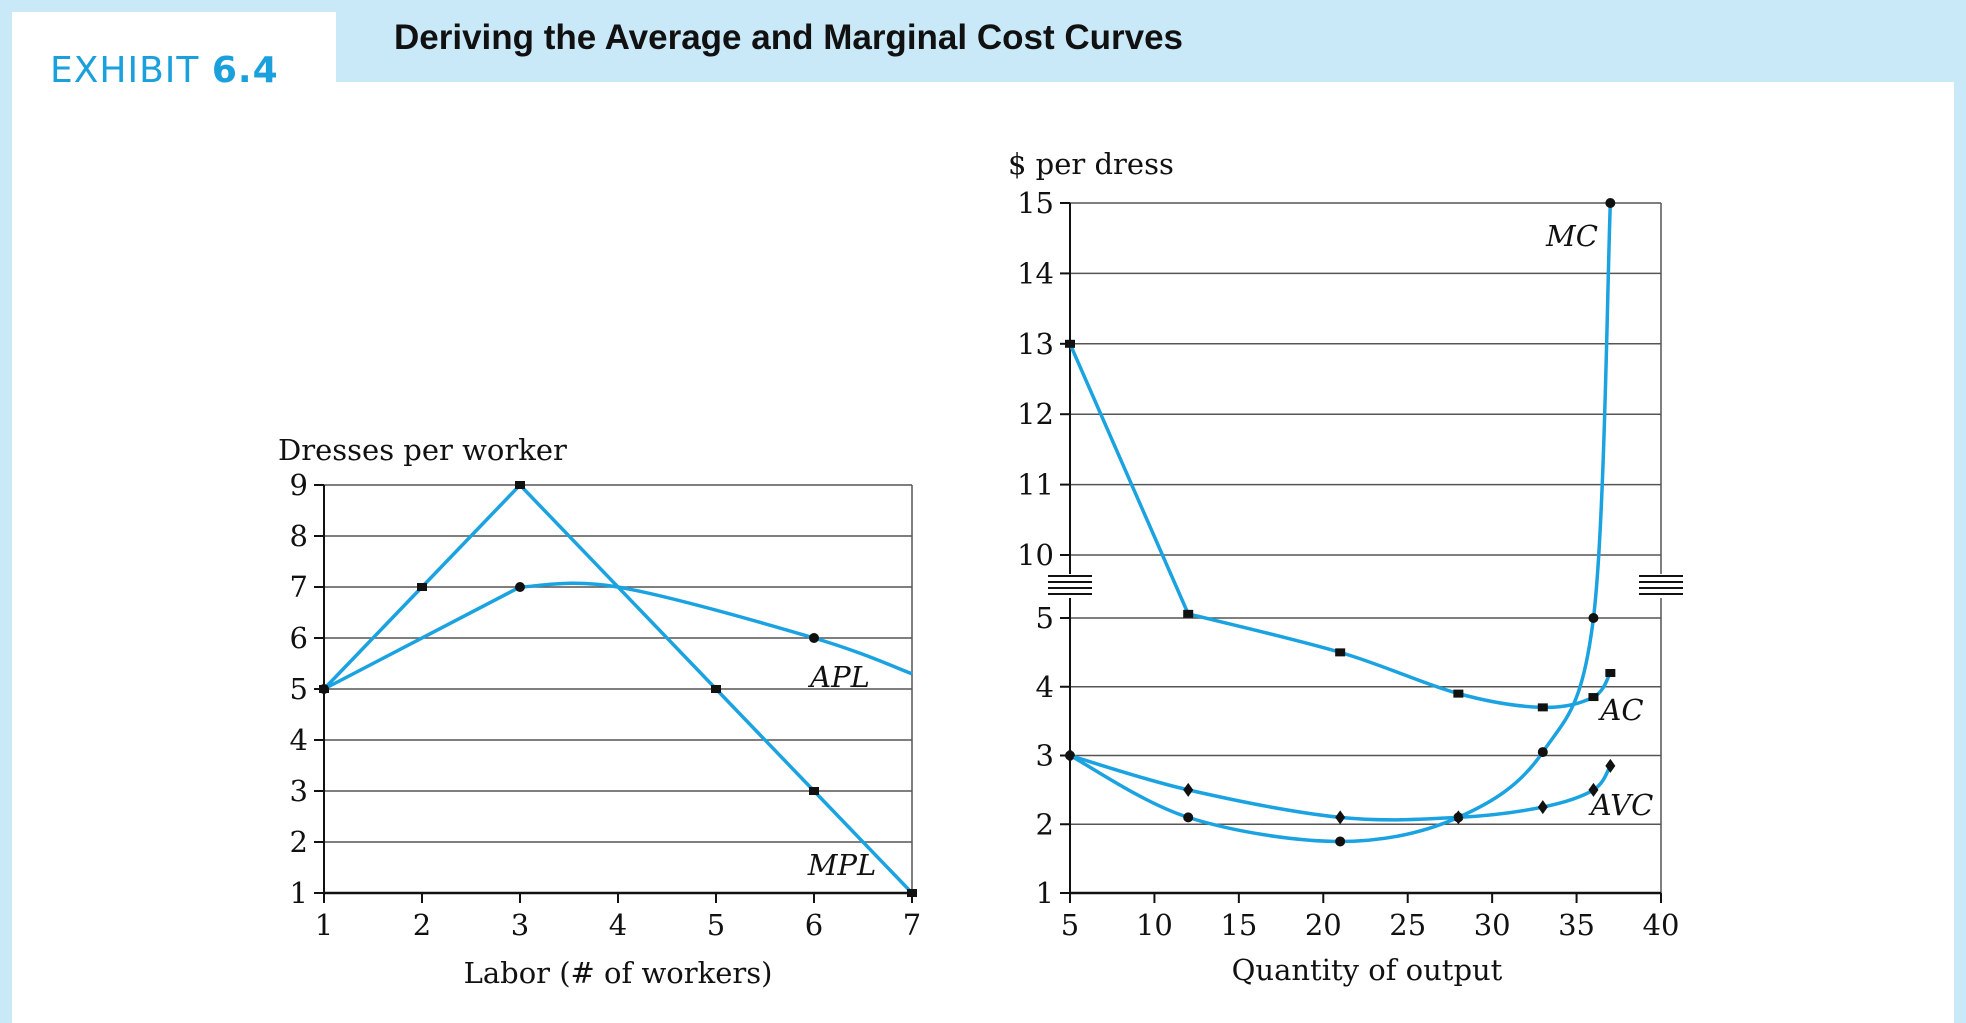  I want to click on y-tick-label: 9, so click(299, 485).